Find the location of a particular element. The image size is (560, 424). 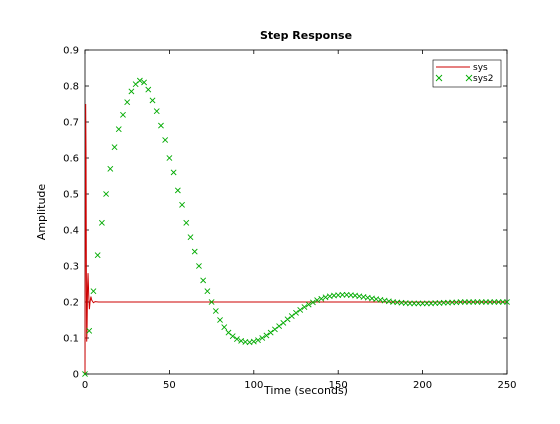

y-tick-label: 0.9 is located at coordinates (71, 51).